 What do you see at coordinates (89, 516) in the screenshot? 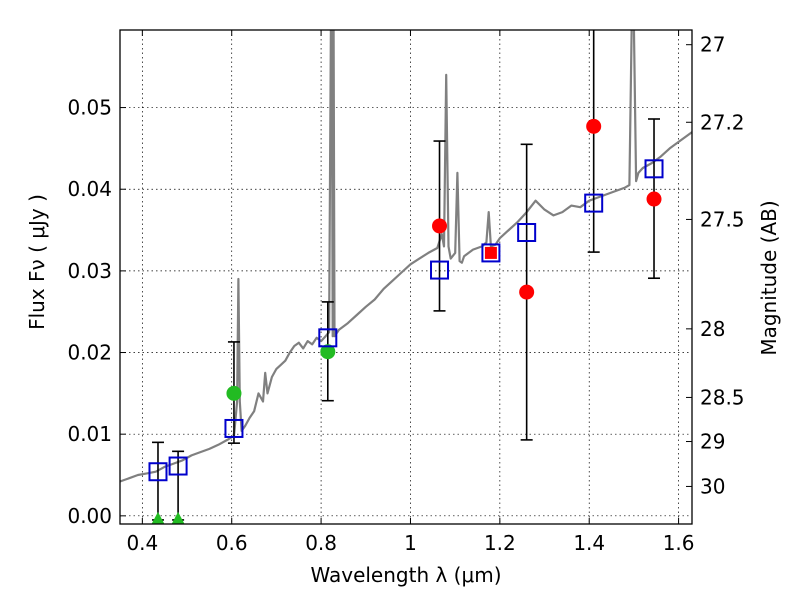
I see `y-tick-label: 0.00` at bounding box center [89, 516].